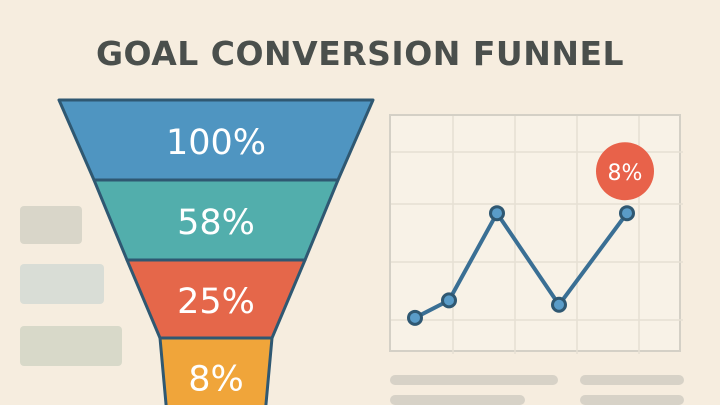 The height and width of the screenshot is (405, 720). Describe the element at coordinates (360, 53) in the screenshot. I see `chart-title: GOAL CONVERSION FUNNEL` at that location.